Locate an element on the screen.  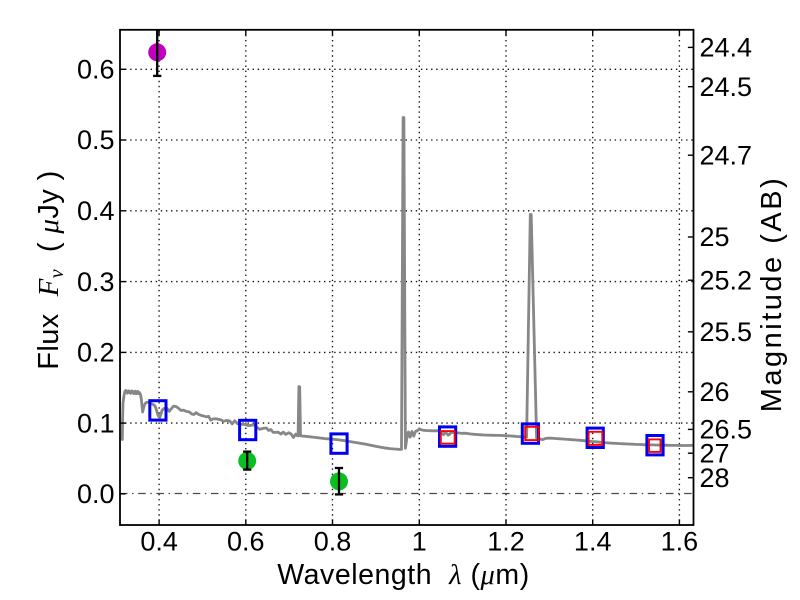
svg-text: 1 is located at coordinates (419, 542).